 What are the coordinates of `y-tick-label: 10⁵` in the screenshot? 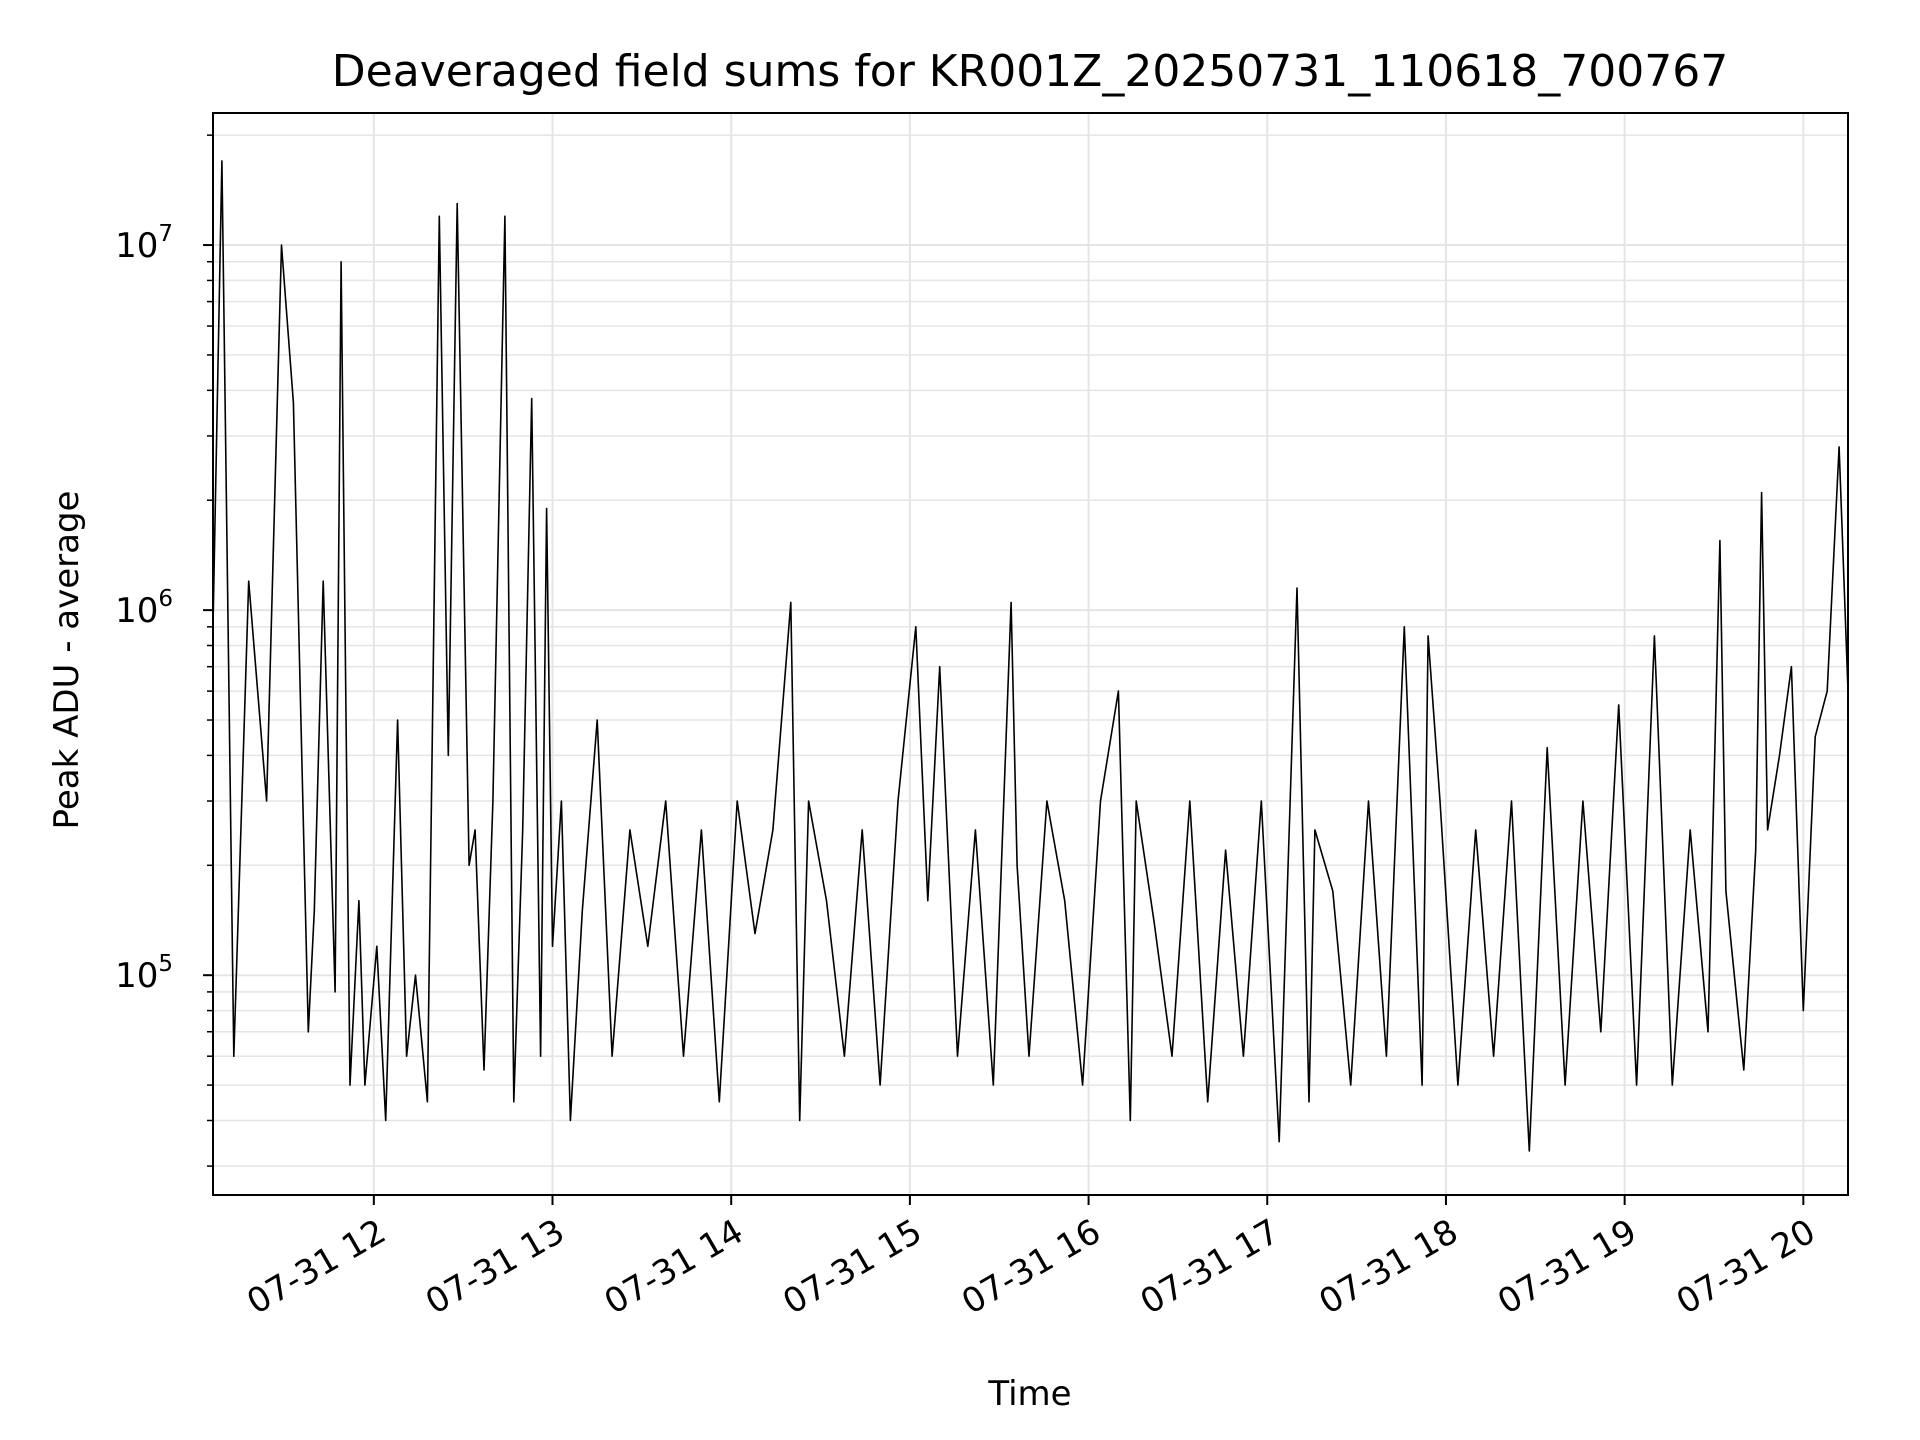 It's located at (144, 973).